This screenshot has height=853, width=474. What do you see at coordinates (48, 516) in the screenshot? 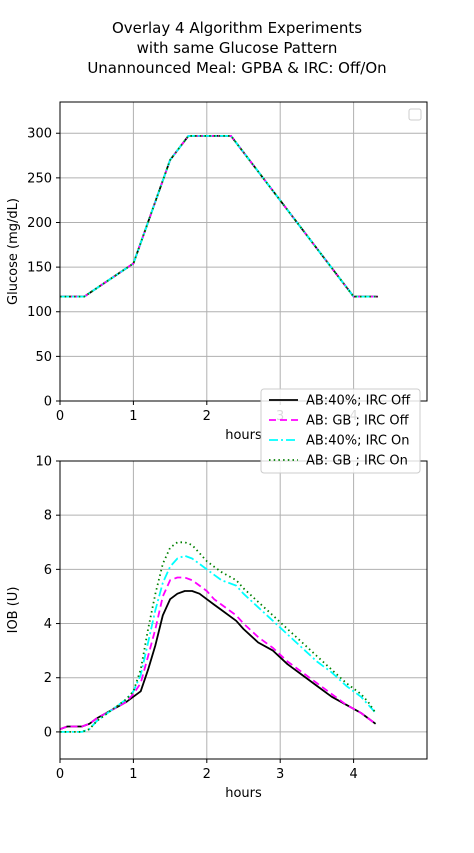
I see `iob-ytick-label: 8` at bounding box center [48, 516].